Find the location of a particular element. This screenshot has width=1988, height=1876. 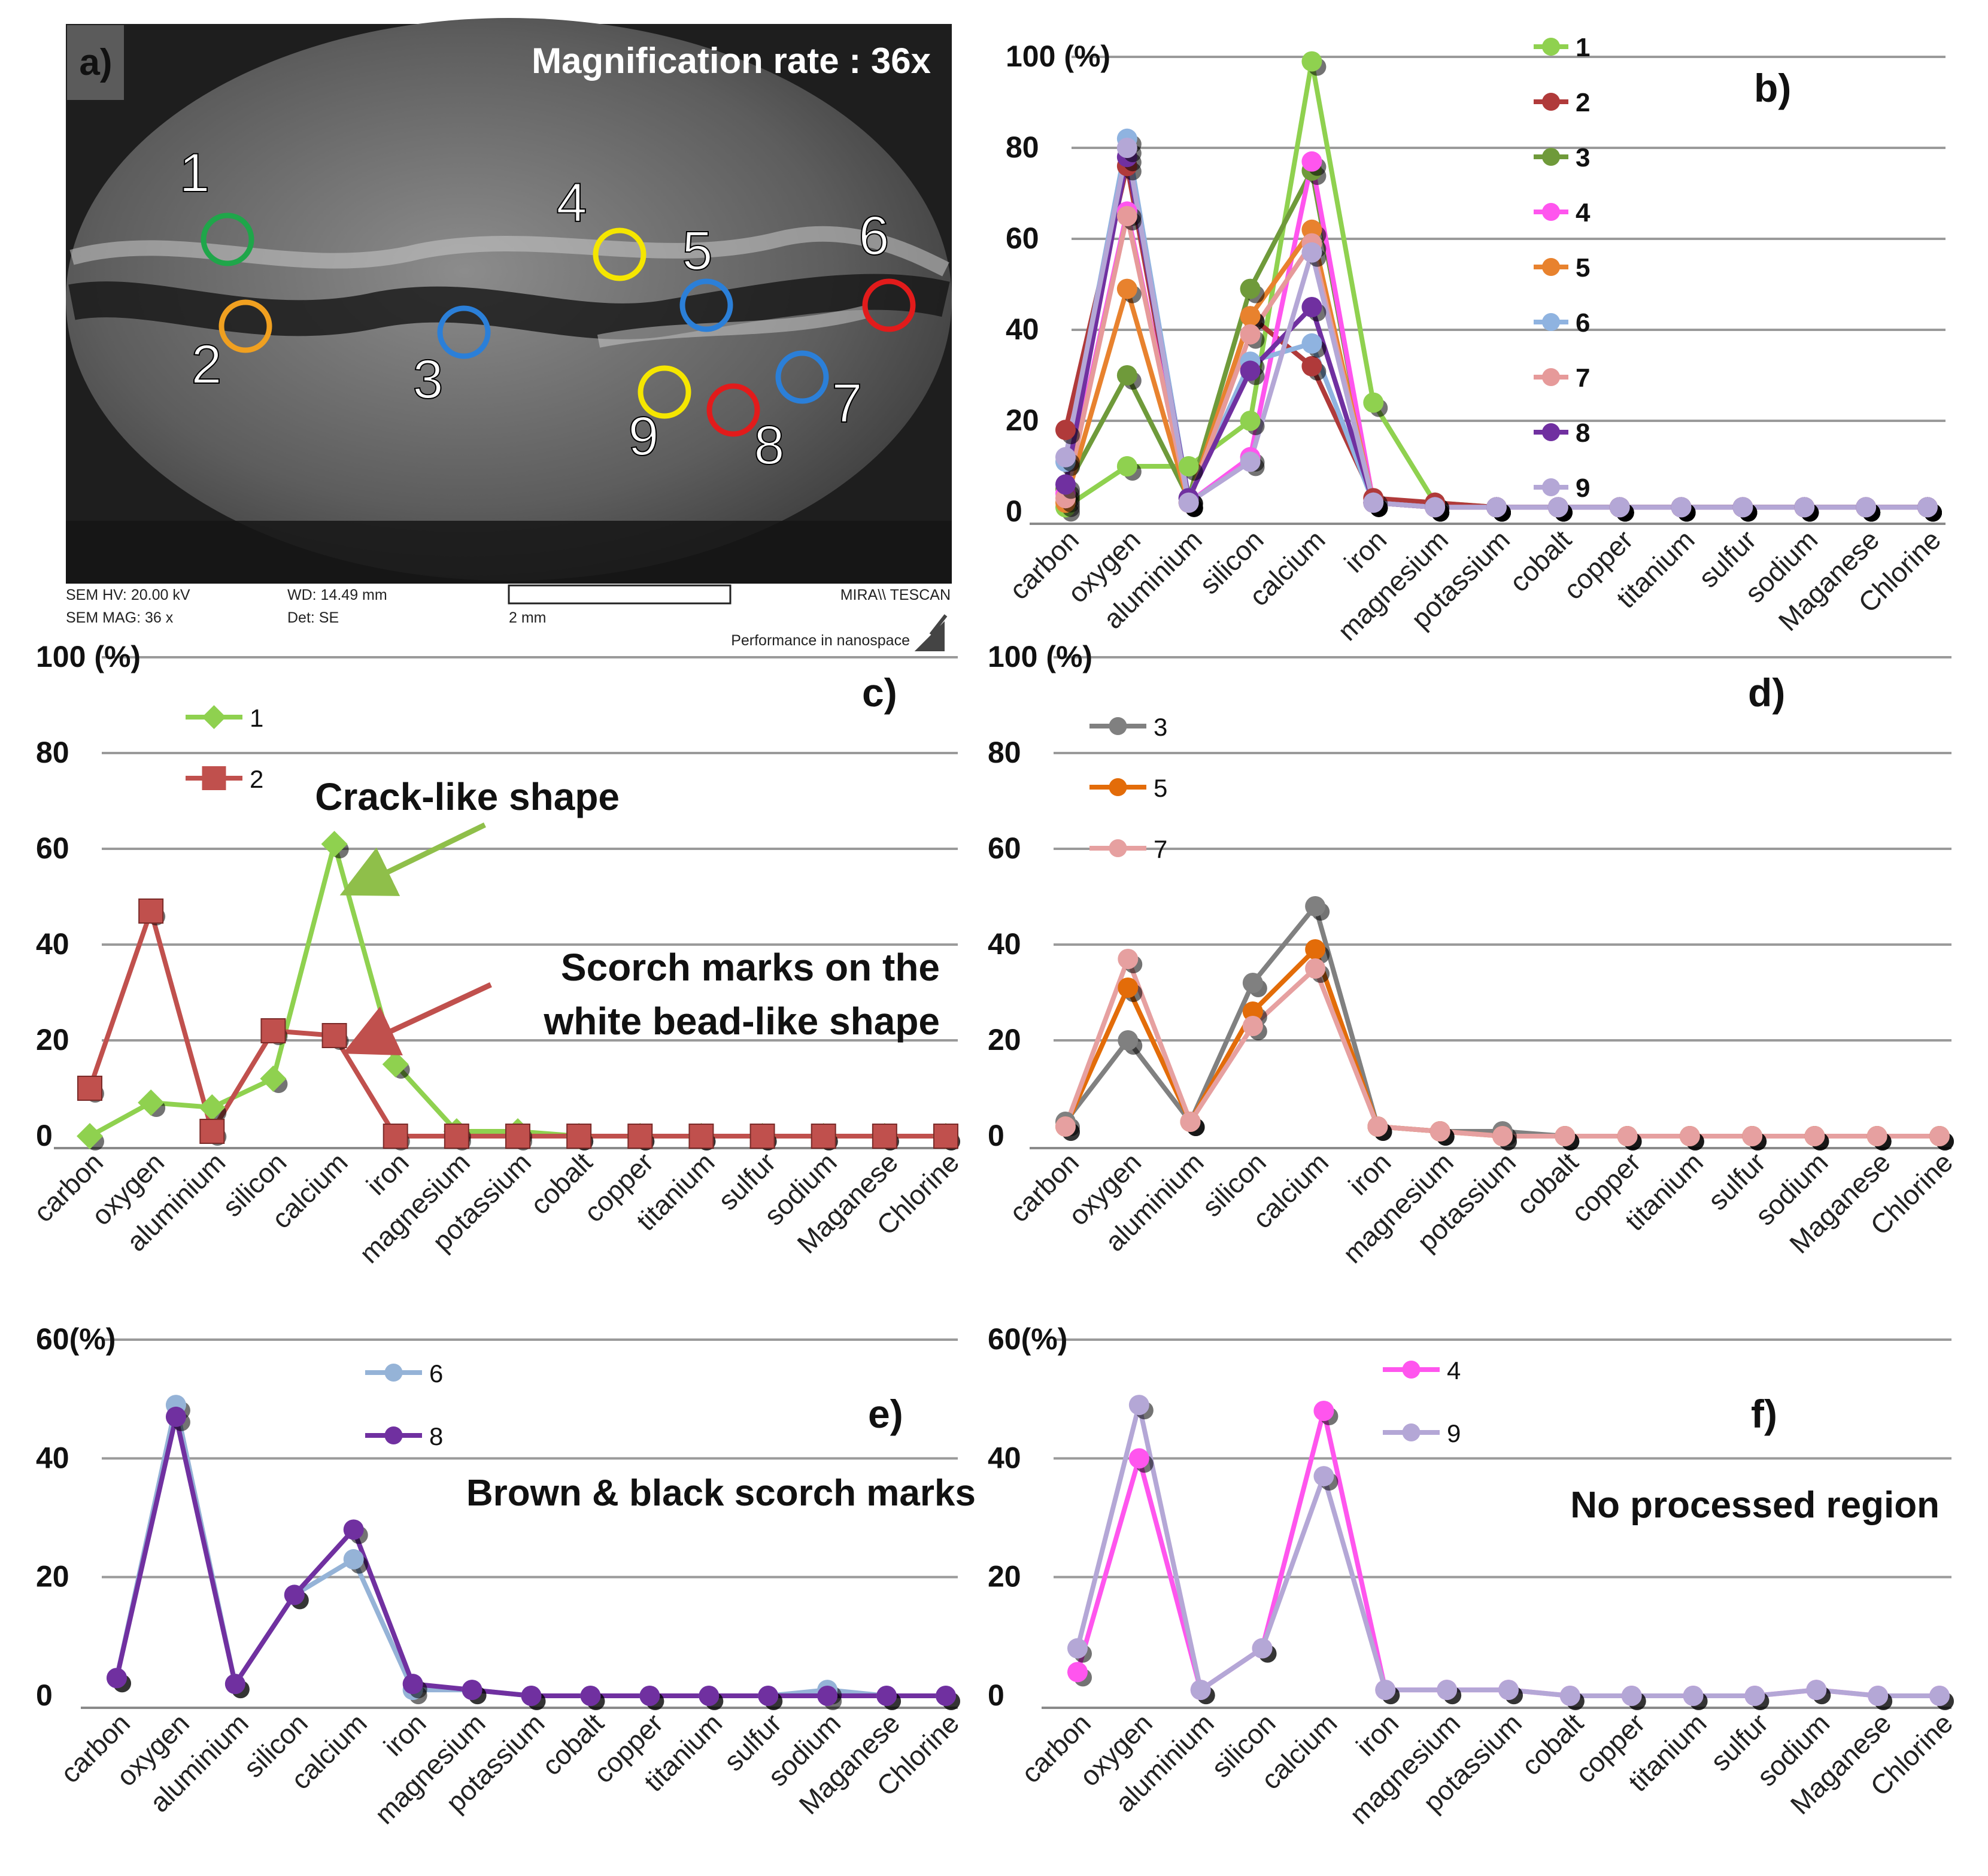

legend-label-b-9: 9 is located at coordinates (1583, 488).